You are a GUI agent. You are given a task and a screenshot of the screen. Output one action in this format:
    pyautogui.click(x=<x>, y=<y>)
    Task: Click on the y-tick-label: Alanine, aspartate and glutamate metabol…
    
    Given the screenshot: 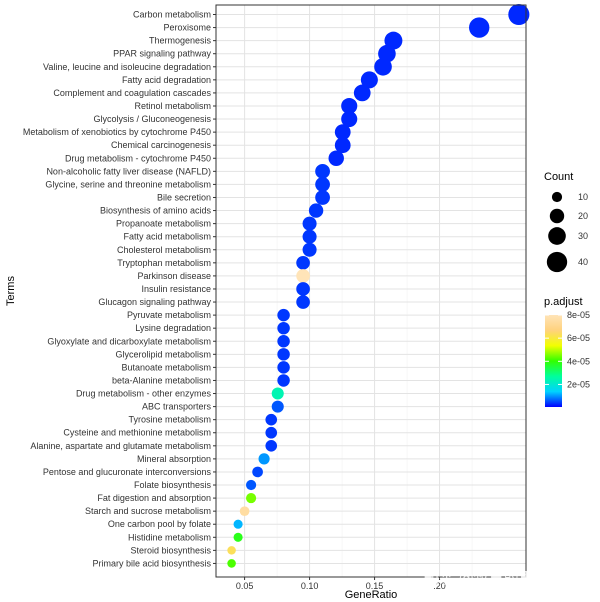 What is the action you would take?
    pyautogui.click(x=120, y=446)
    